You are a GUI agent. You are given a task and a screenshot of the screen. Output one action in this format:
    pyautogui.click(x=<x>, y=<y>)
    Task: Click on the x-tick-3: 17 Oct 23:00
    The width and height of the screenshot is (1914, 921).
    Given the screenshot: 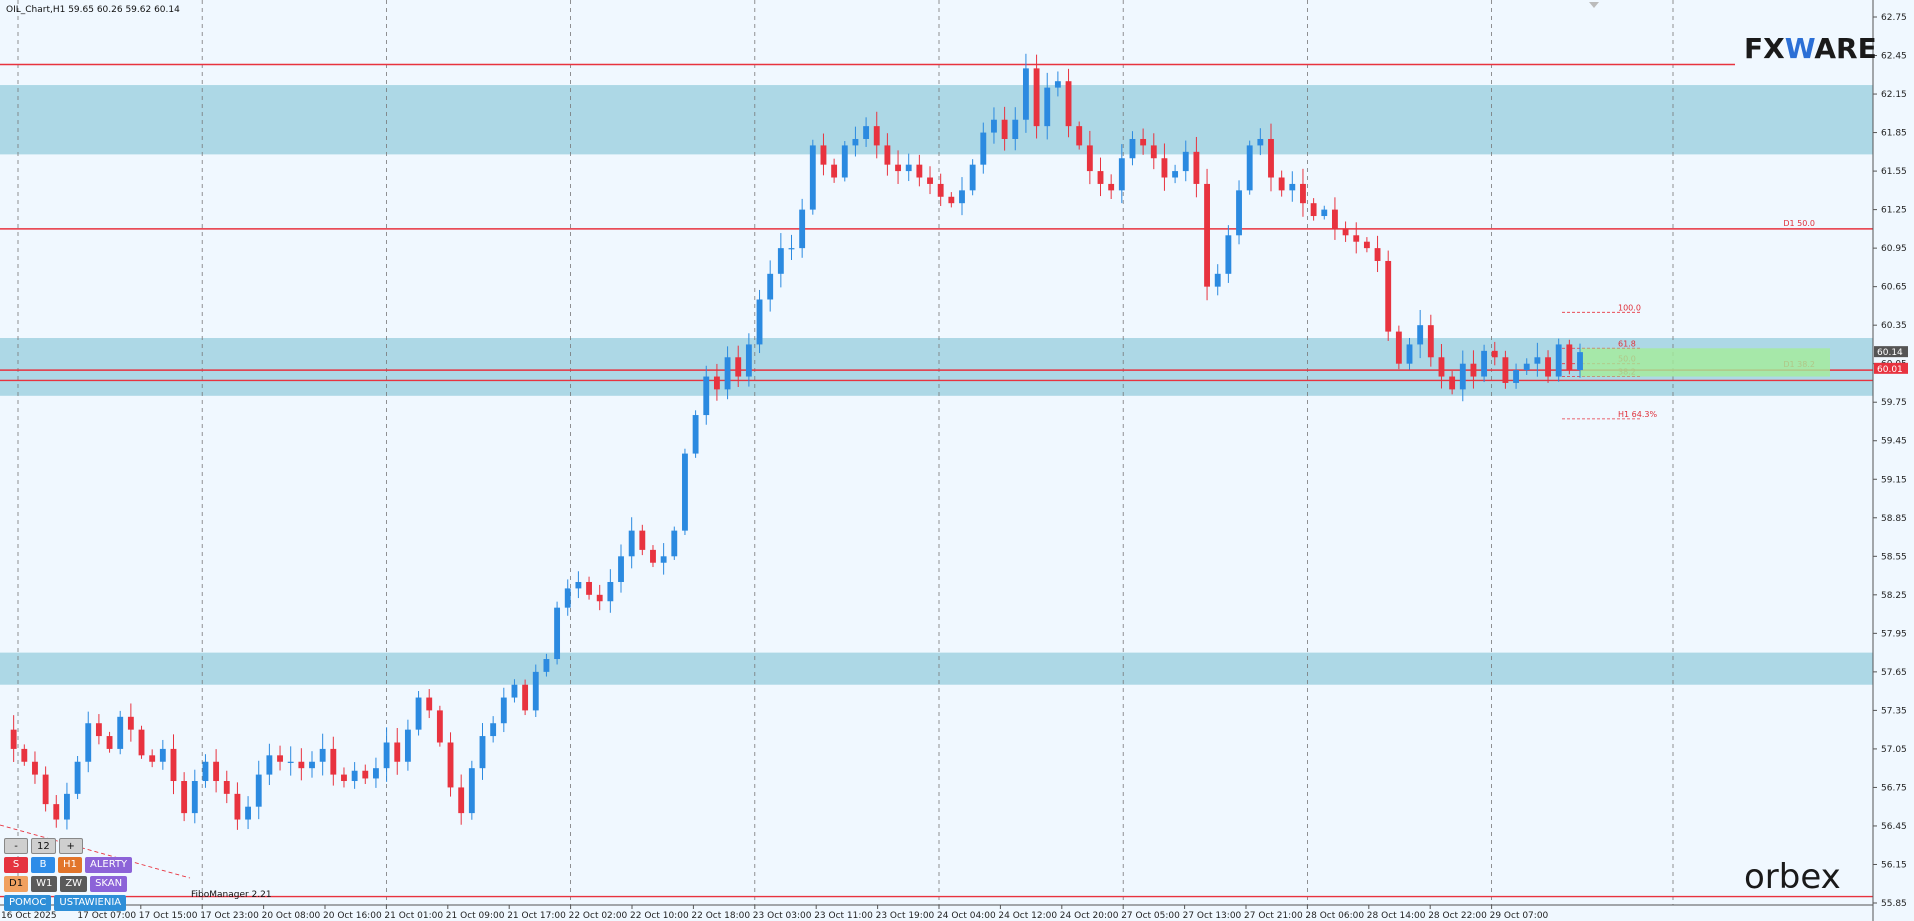 What is the action you would take?
    pyautogui.click(x=229, y=916)
    